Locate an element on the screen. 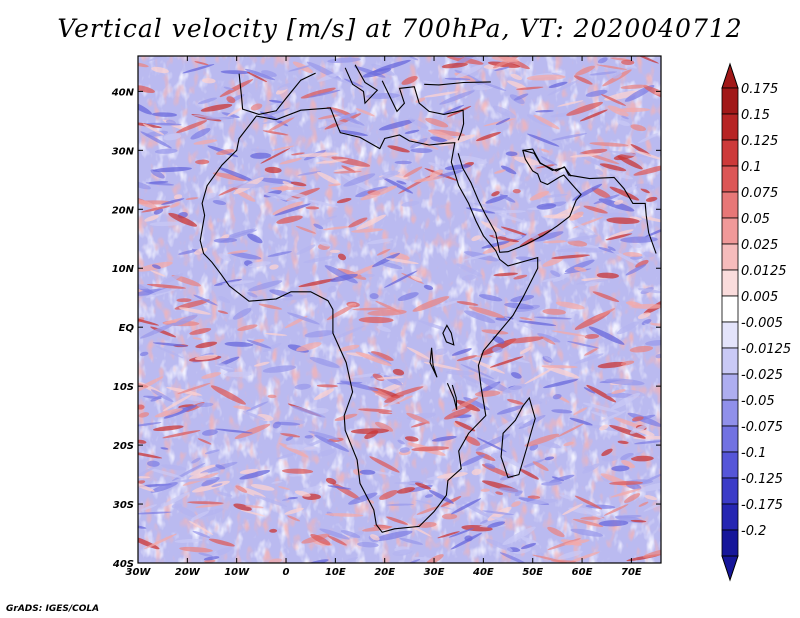  lon-tick-label: 30W is located at coordinates (139, 572).